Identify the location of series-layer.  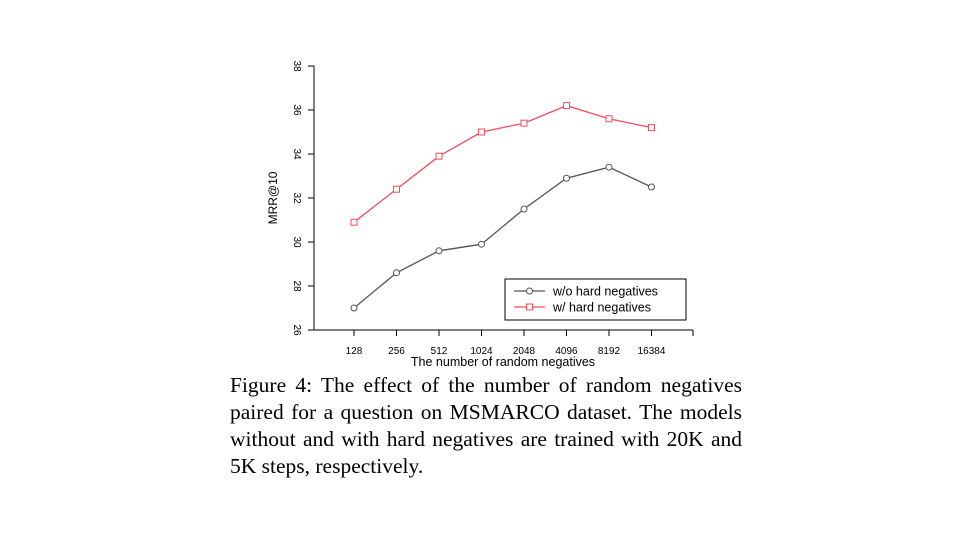
(502, 207).